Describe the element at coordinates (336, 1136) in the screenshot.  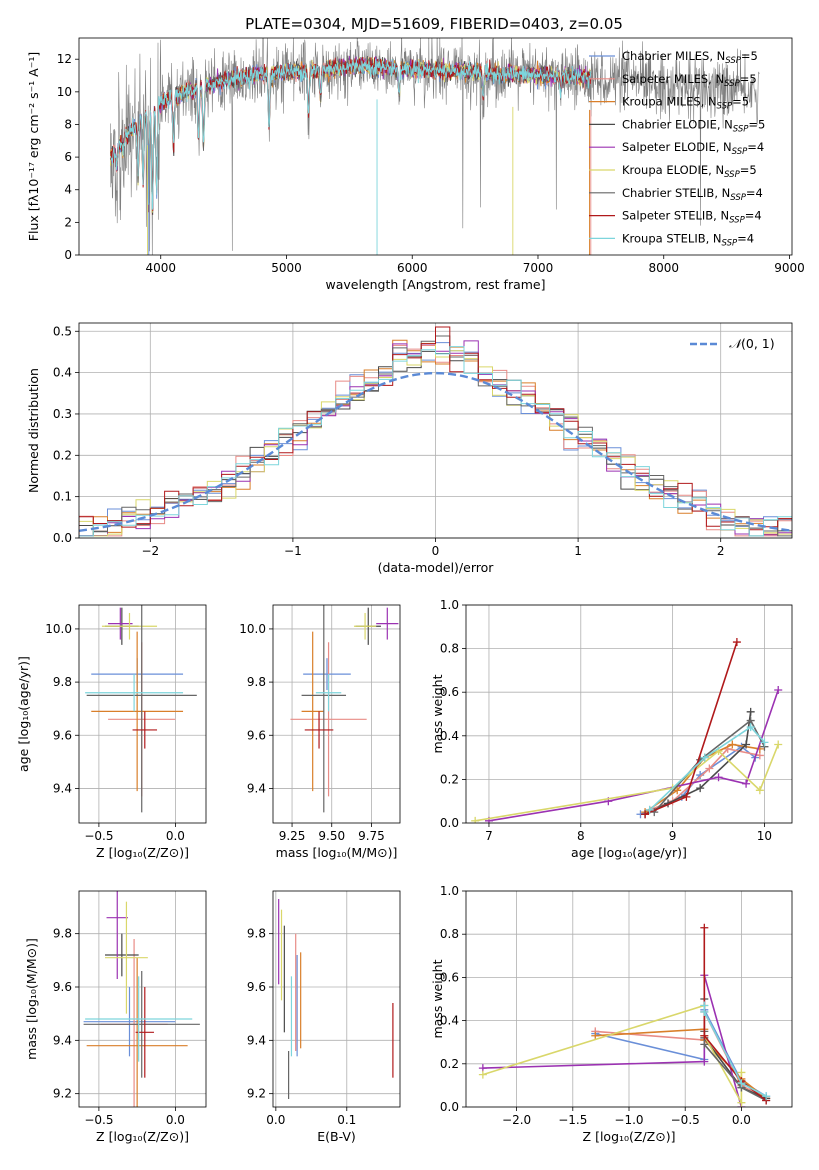
I see `x-axis-label: E(B-V)` at that location.